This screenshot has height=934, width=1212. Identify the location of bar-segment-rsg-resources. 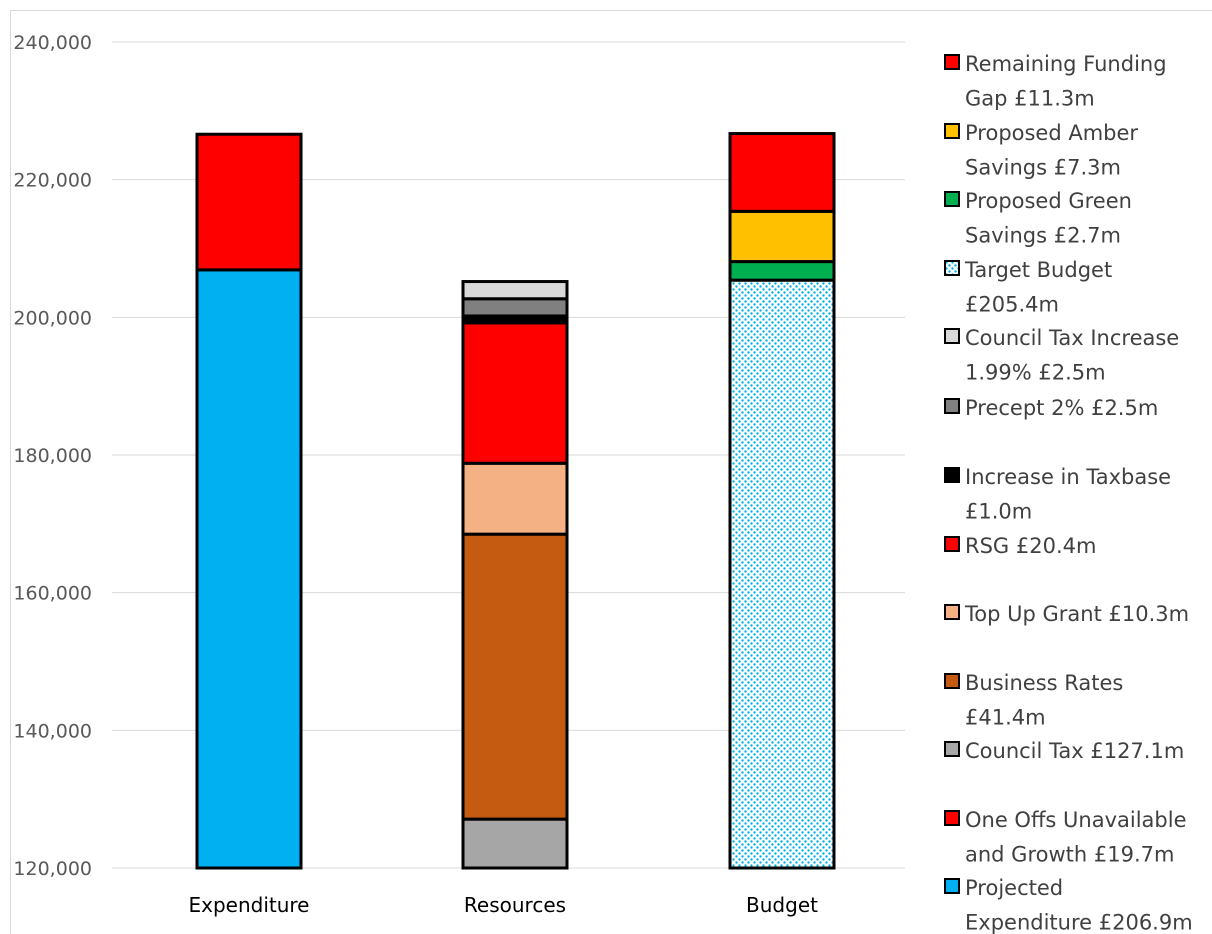
(515, 393).